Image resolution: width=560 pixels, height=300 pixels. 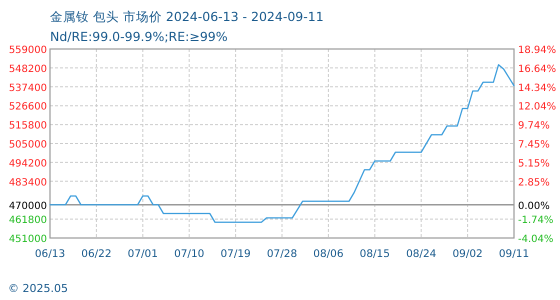 What do you see at coordinates (421, 254) in the screenshot?
I see `x-tick-label: 08/24` at bounding box center [421, 254].